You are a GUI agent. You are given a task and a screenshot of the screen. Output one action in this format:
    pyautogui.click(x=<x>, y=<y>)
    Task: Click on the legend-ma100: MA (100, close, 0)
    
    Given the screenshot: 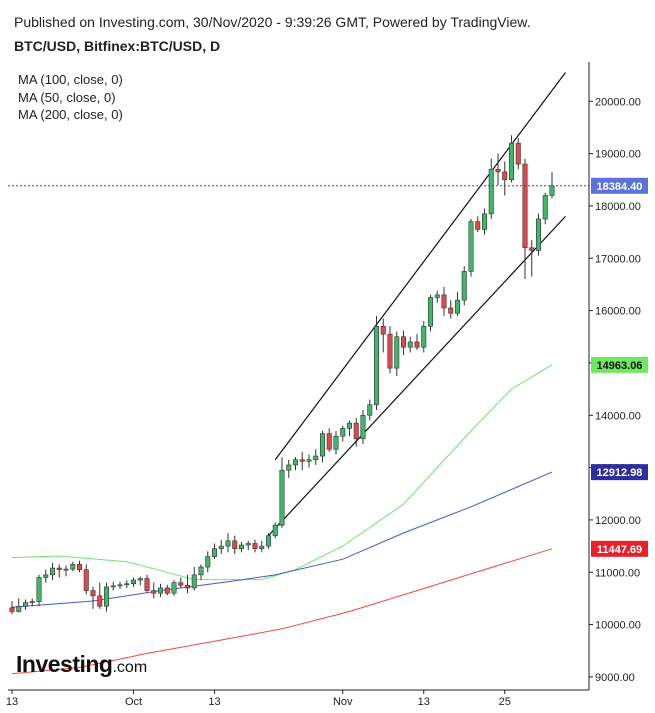 What is the action you would take?
    pyautogui.click(x=70, y=79)
    